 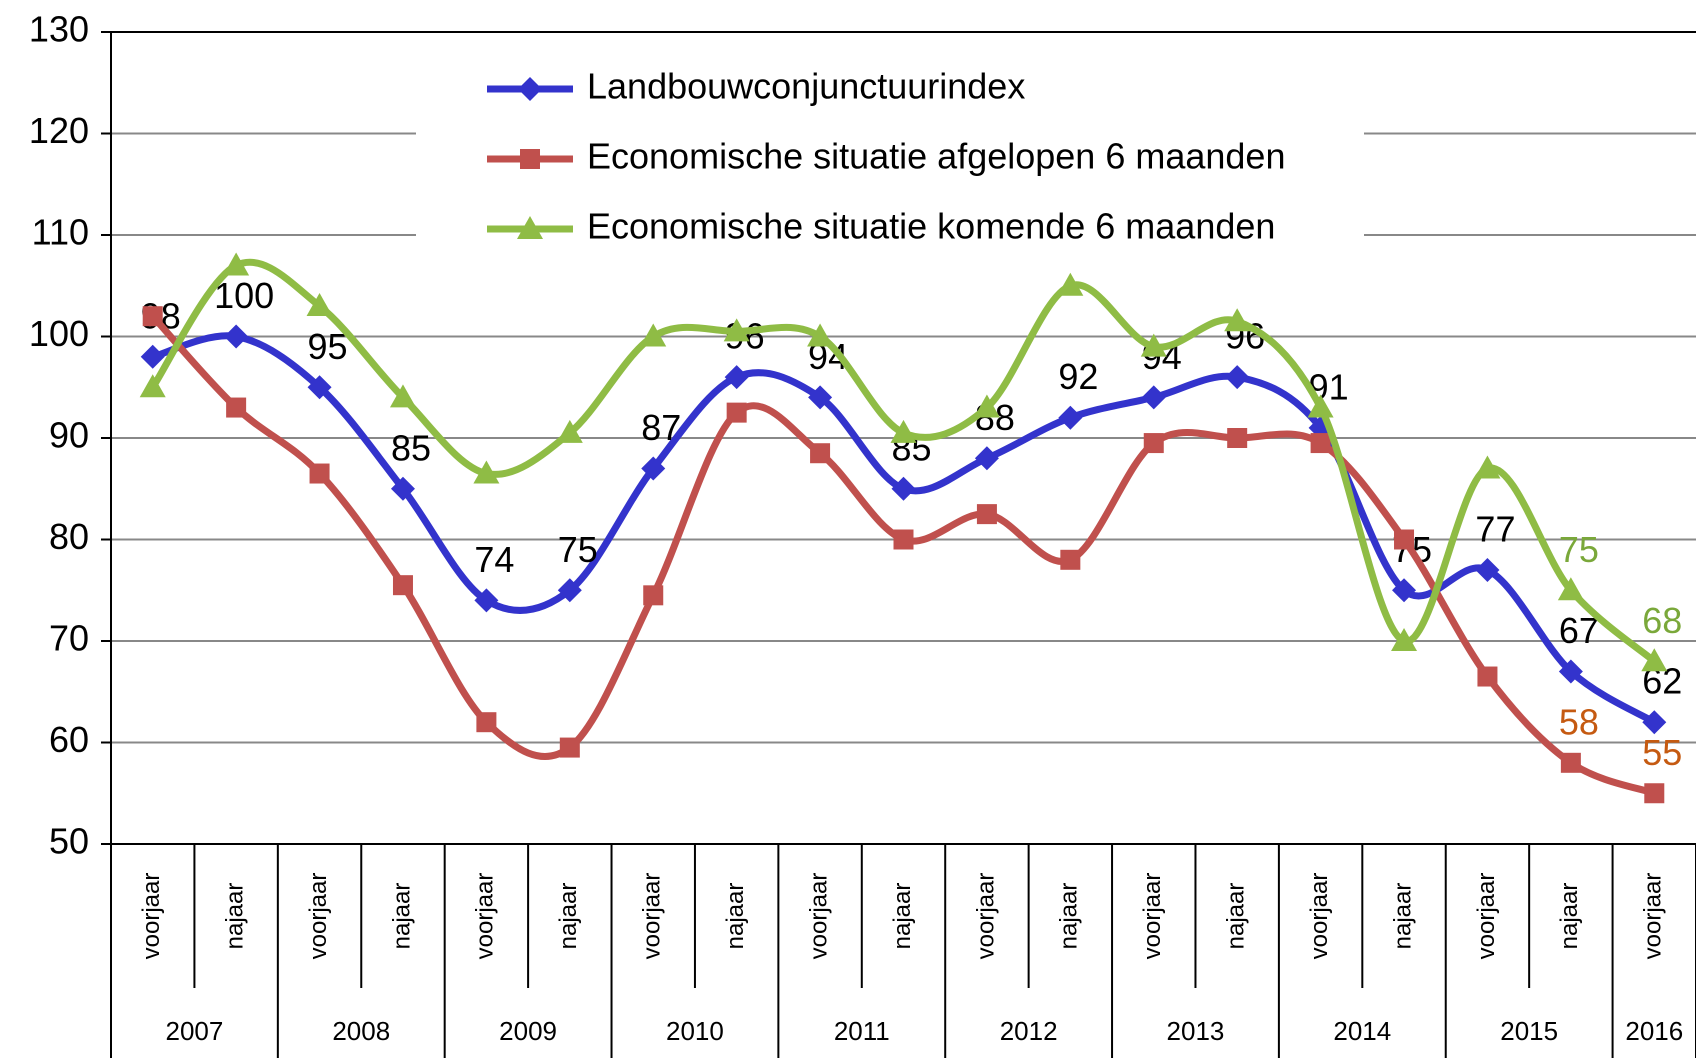 What do you see at coordinates (69, 638) in the screenshot?
I see `y-tick-label: 70` at bounding box center [69, 638].